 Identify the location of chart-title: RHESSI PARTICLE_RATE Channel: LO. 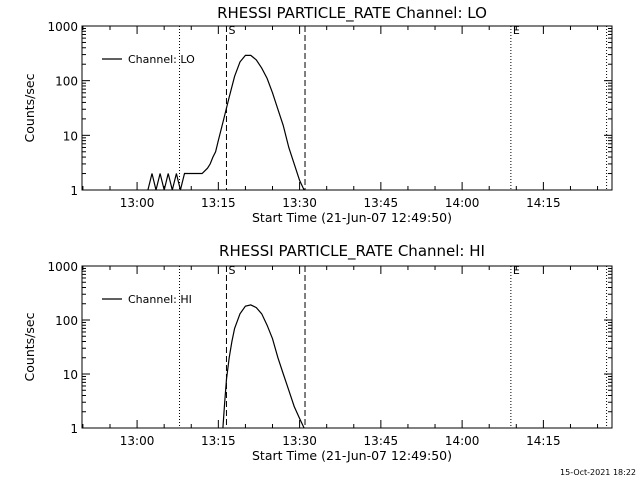
(352, 13).